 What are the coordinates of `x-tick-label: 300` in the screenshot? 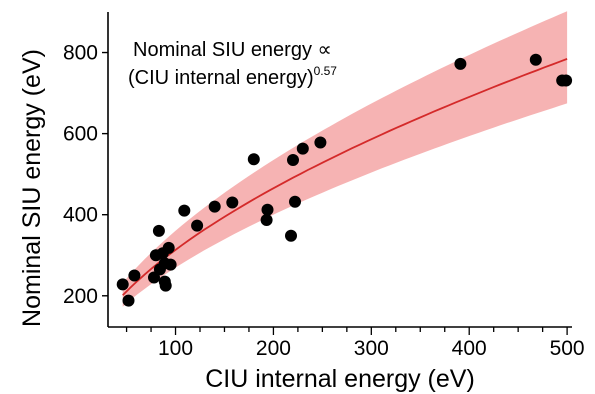 It's located at (371, 348).